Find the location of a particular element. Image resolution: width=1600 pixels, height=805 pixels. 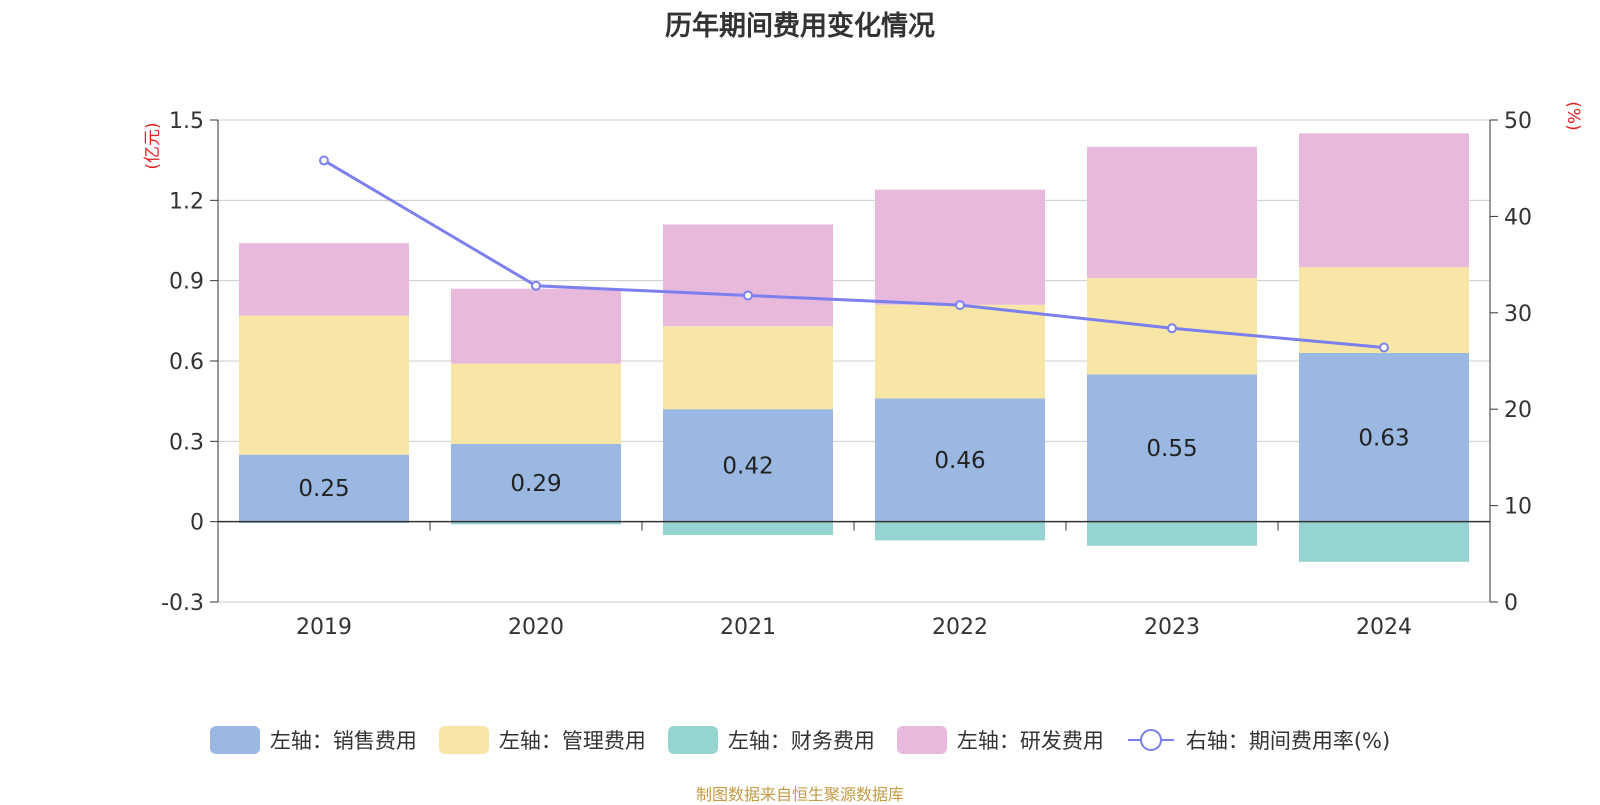

left-tick-label: 1.5 is located at coordinates (186, 121).